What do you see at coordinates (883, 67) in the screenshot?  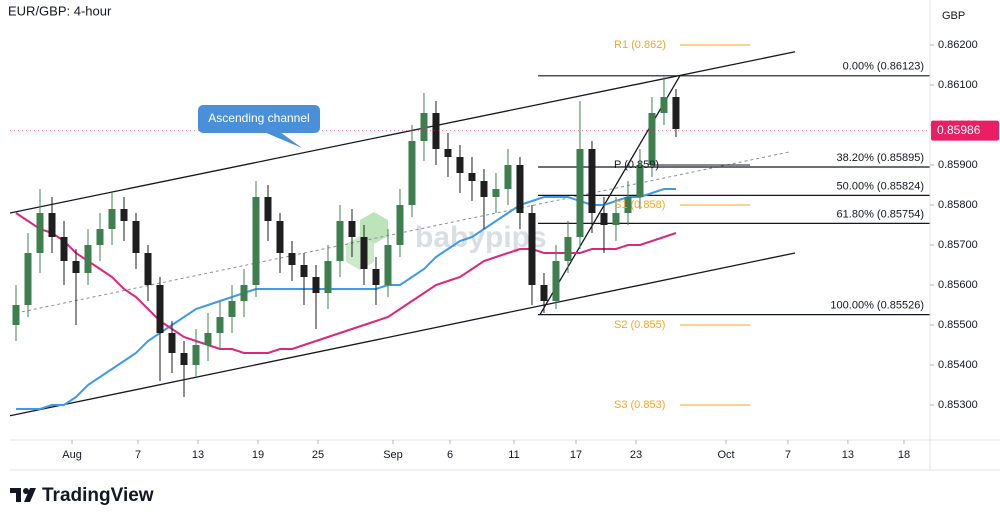 I see `fib-label: 0.00% (0.86123)` at bounding box center [883, 67].